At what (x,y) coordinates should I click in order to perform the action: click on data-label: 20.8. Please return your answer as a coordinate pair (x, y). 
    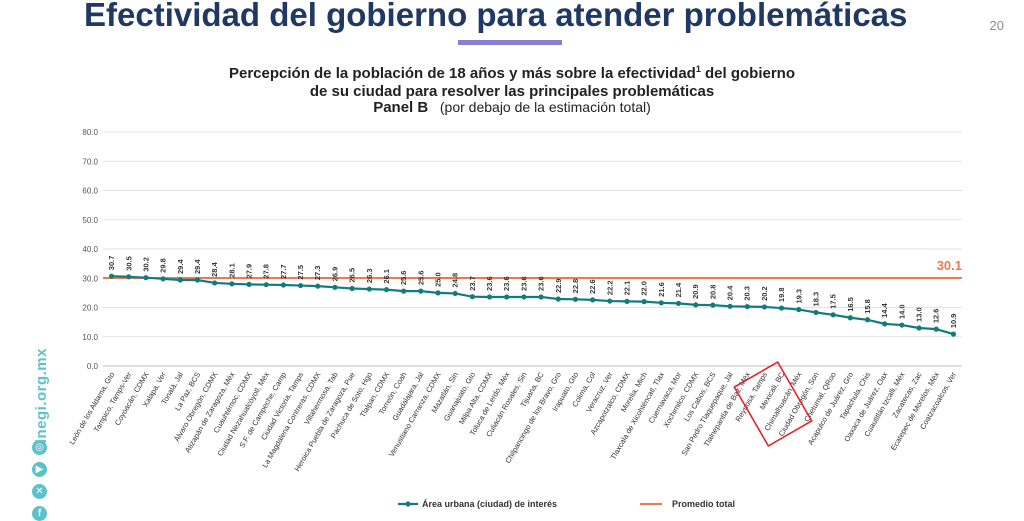
    Looking at the image, I should click on (712, 292).